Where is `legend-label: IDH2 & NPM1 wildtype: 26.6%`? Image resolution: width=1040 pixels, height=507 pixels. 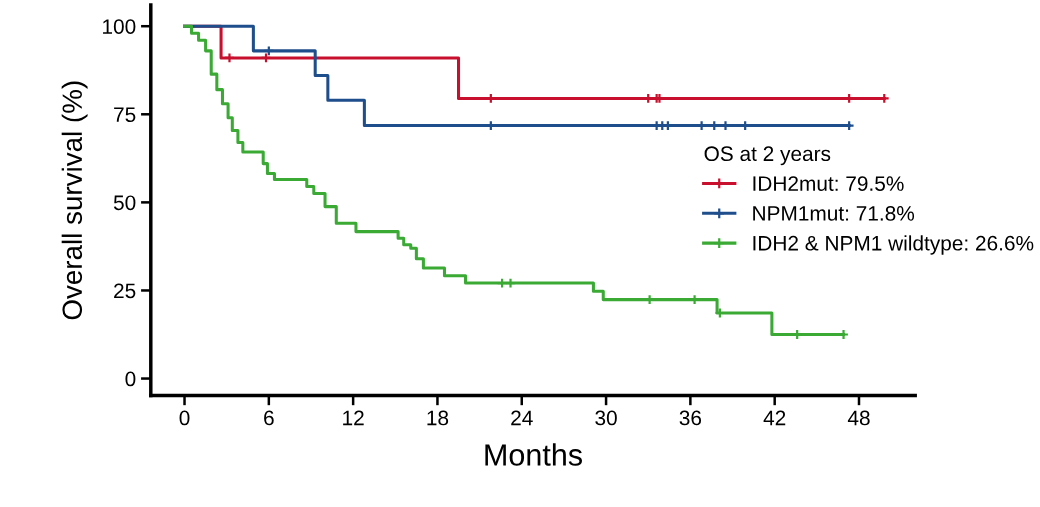
legend-label: IDH2 & NPM1 wildtype: 26.6% is located at coordinates (893, 245).